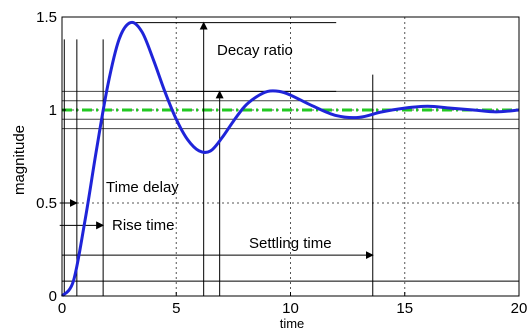 This screenshot has width=528, height=331. I want to click on x-axis-label: time, so click(292, 323).